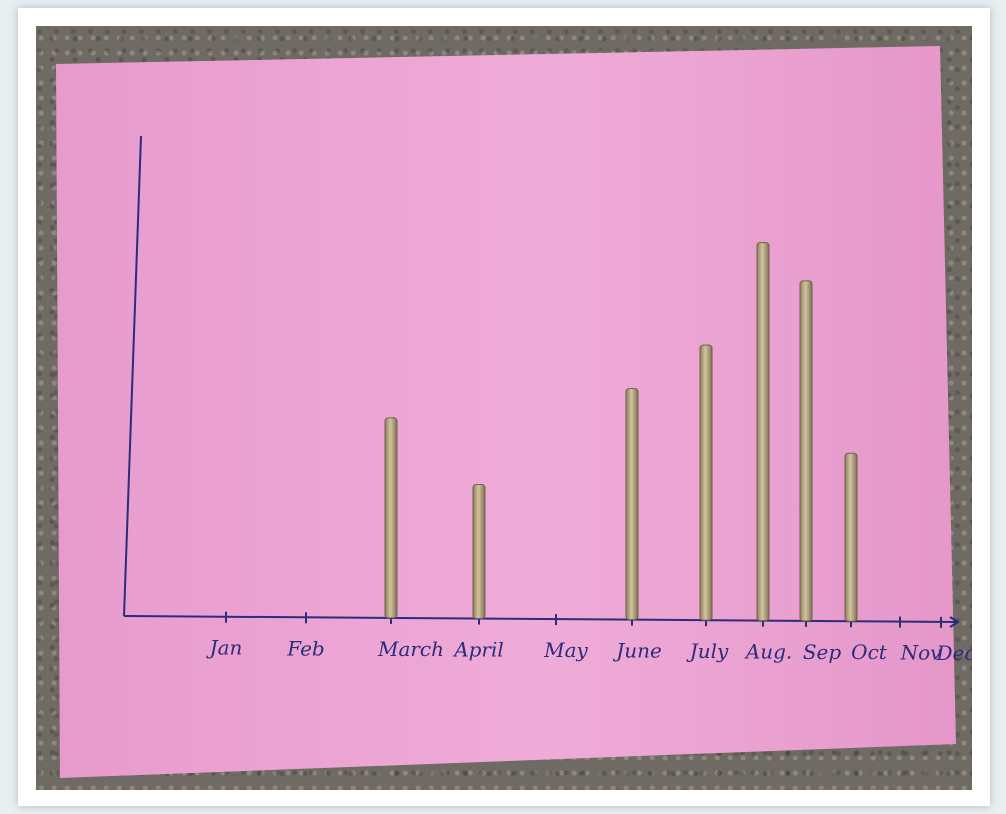  I want to click on x-tick-label: Nov, so click(921, 653).